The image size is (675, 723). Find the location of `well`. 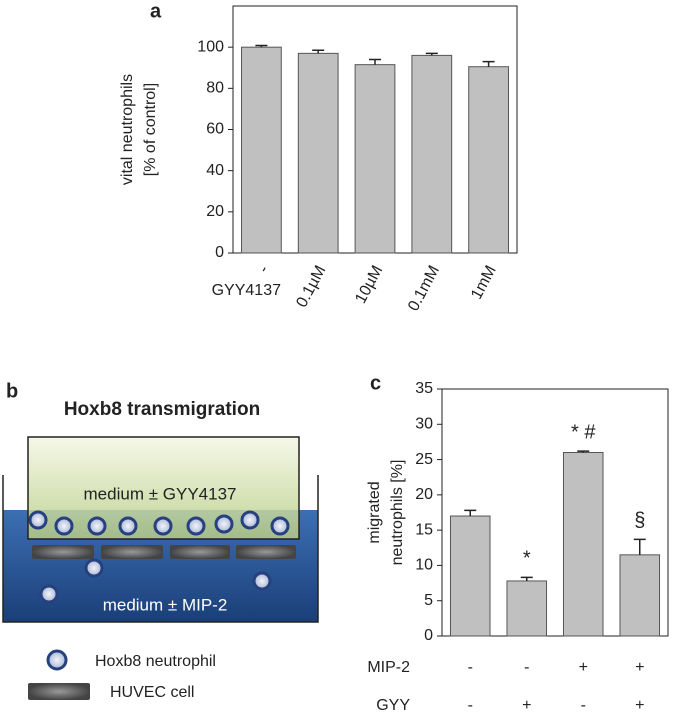

well is located at coordinates (160, 549).